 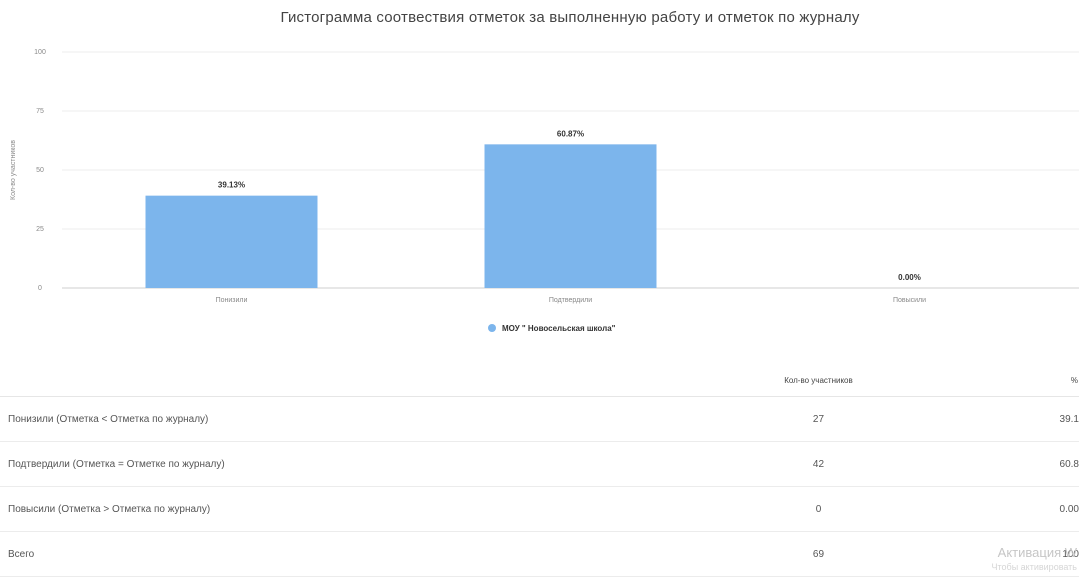 What do you see at coordinates (308, 380) in the screenshot?
I see `header-name` at bounding box center [308, 380].